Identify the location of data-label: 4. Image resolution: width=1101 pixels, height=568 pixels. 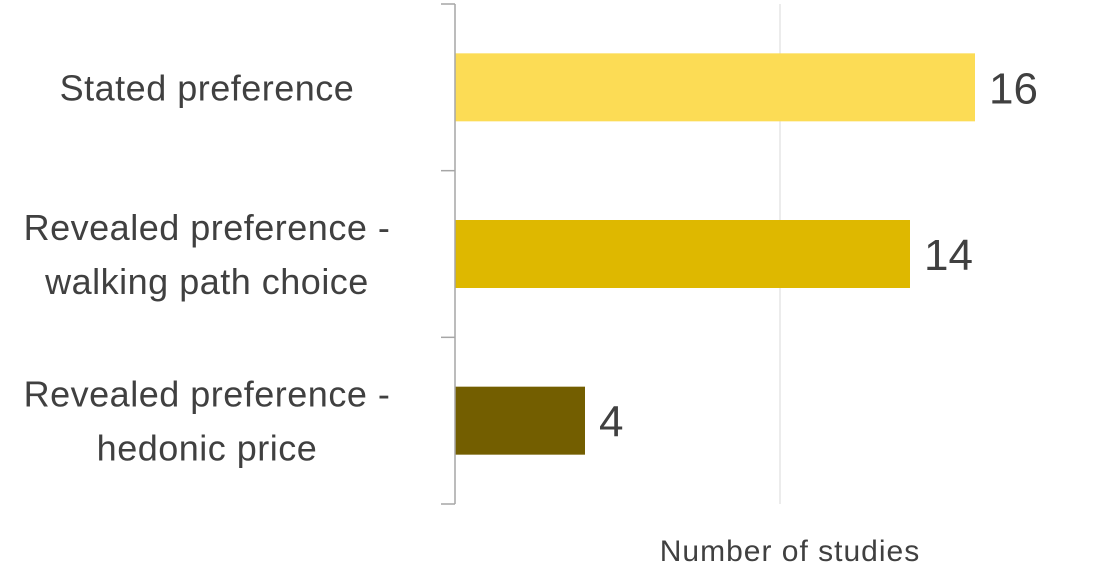
(611, 422).